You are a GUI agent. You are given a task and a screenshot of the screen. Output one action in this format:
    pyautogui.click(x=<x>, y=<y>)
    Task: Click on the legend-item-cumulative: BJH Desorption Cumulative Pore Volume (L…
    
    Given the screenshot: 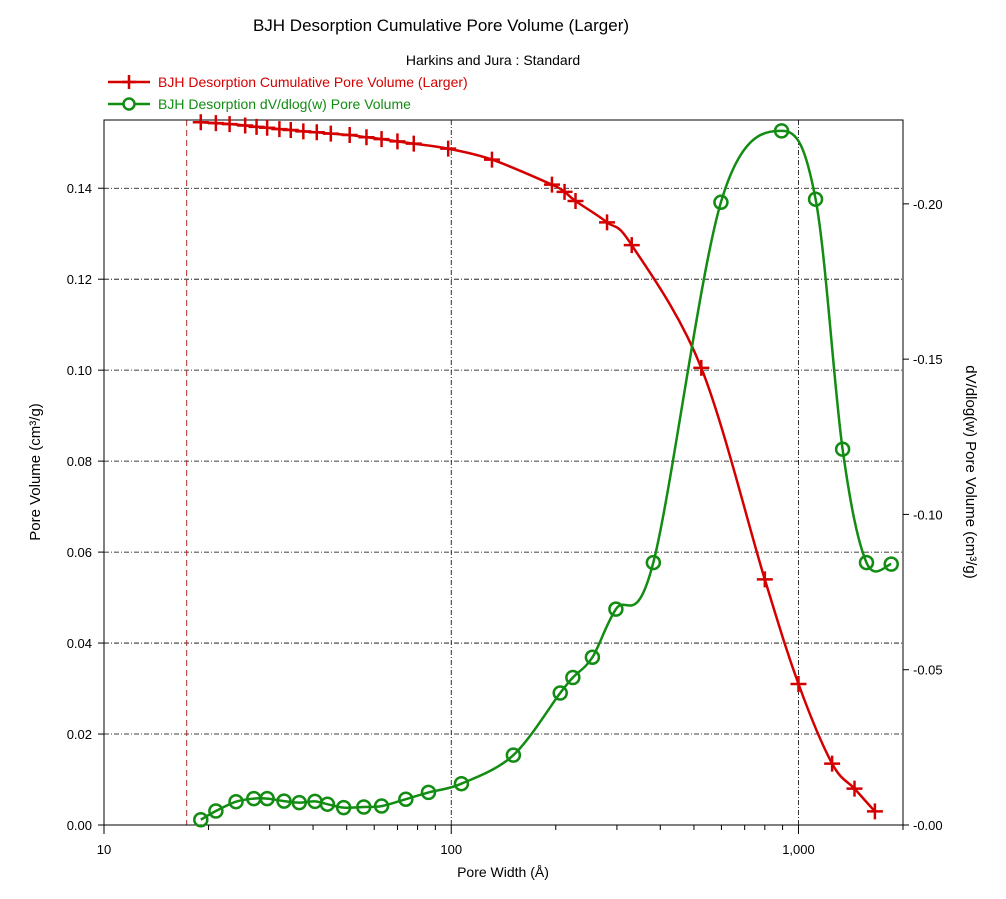 What is the action you would take?
    pyautogui.click(x=288, y=82)
    